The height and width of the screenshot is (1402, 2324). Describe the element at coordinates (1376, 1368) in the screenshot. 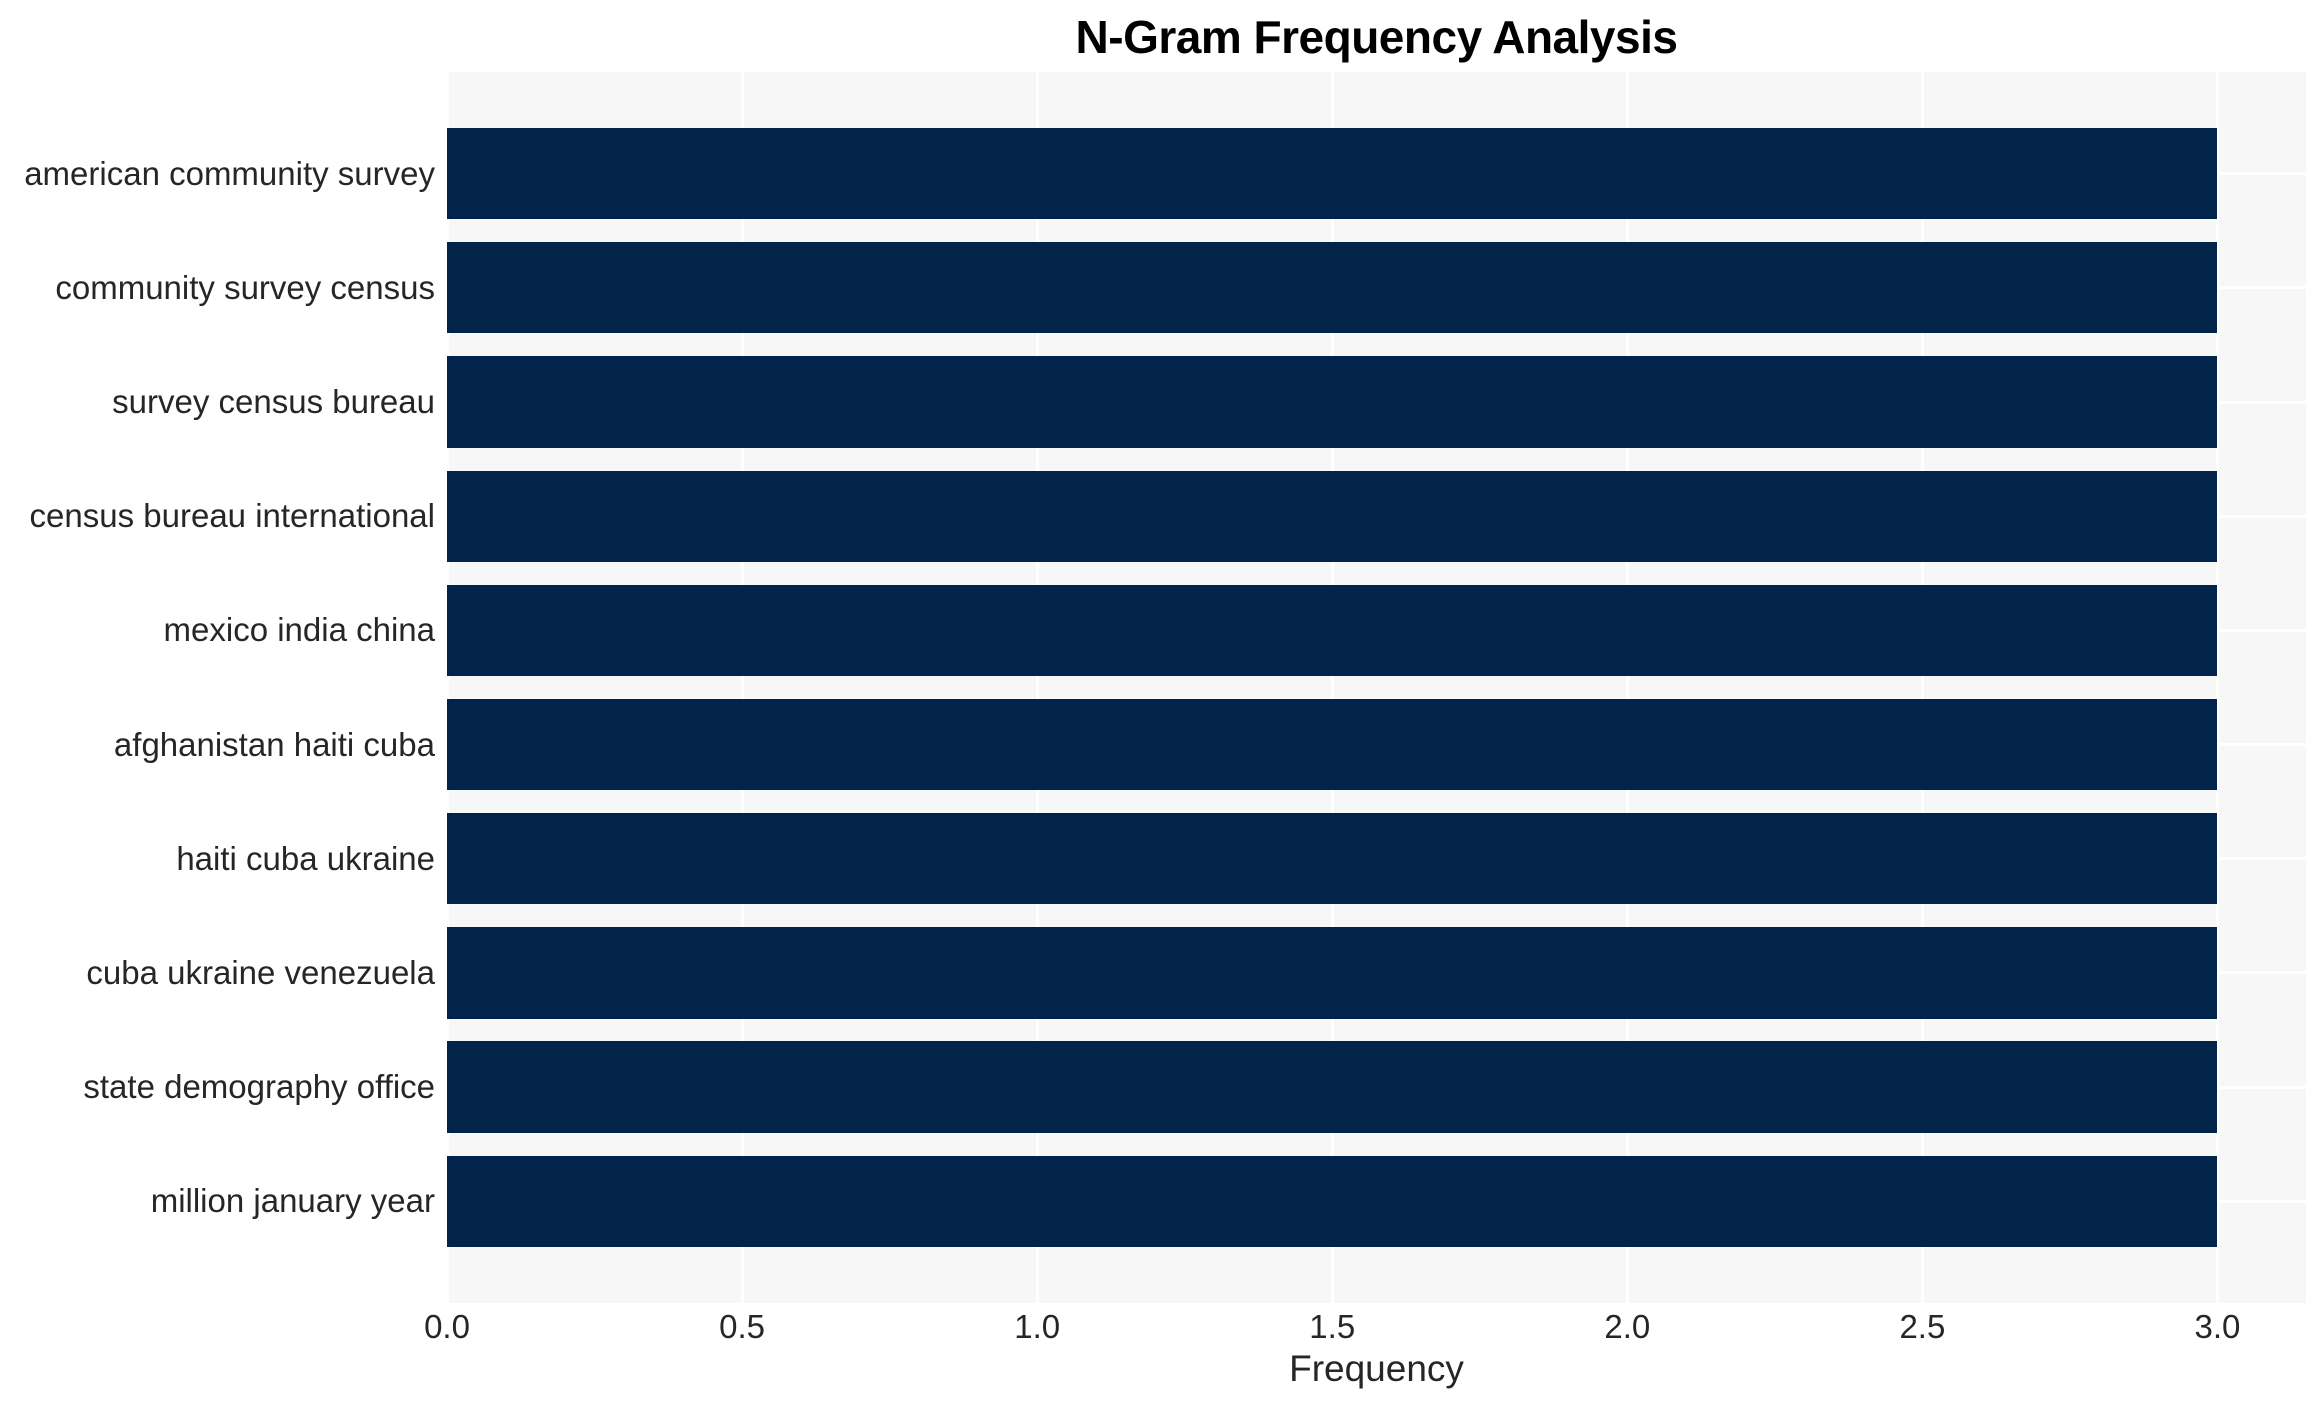

I see `x-axis-label: Frequency` at that location.